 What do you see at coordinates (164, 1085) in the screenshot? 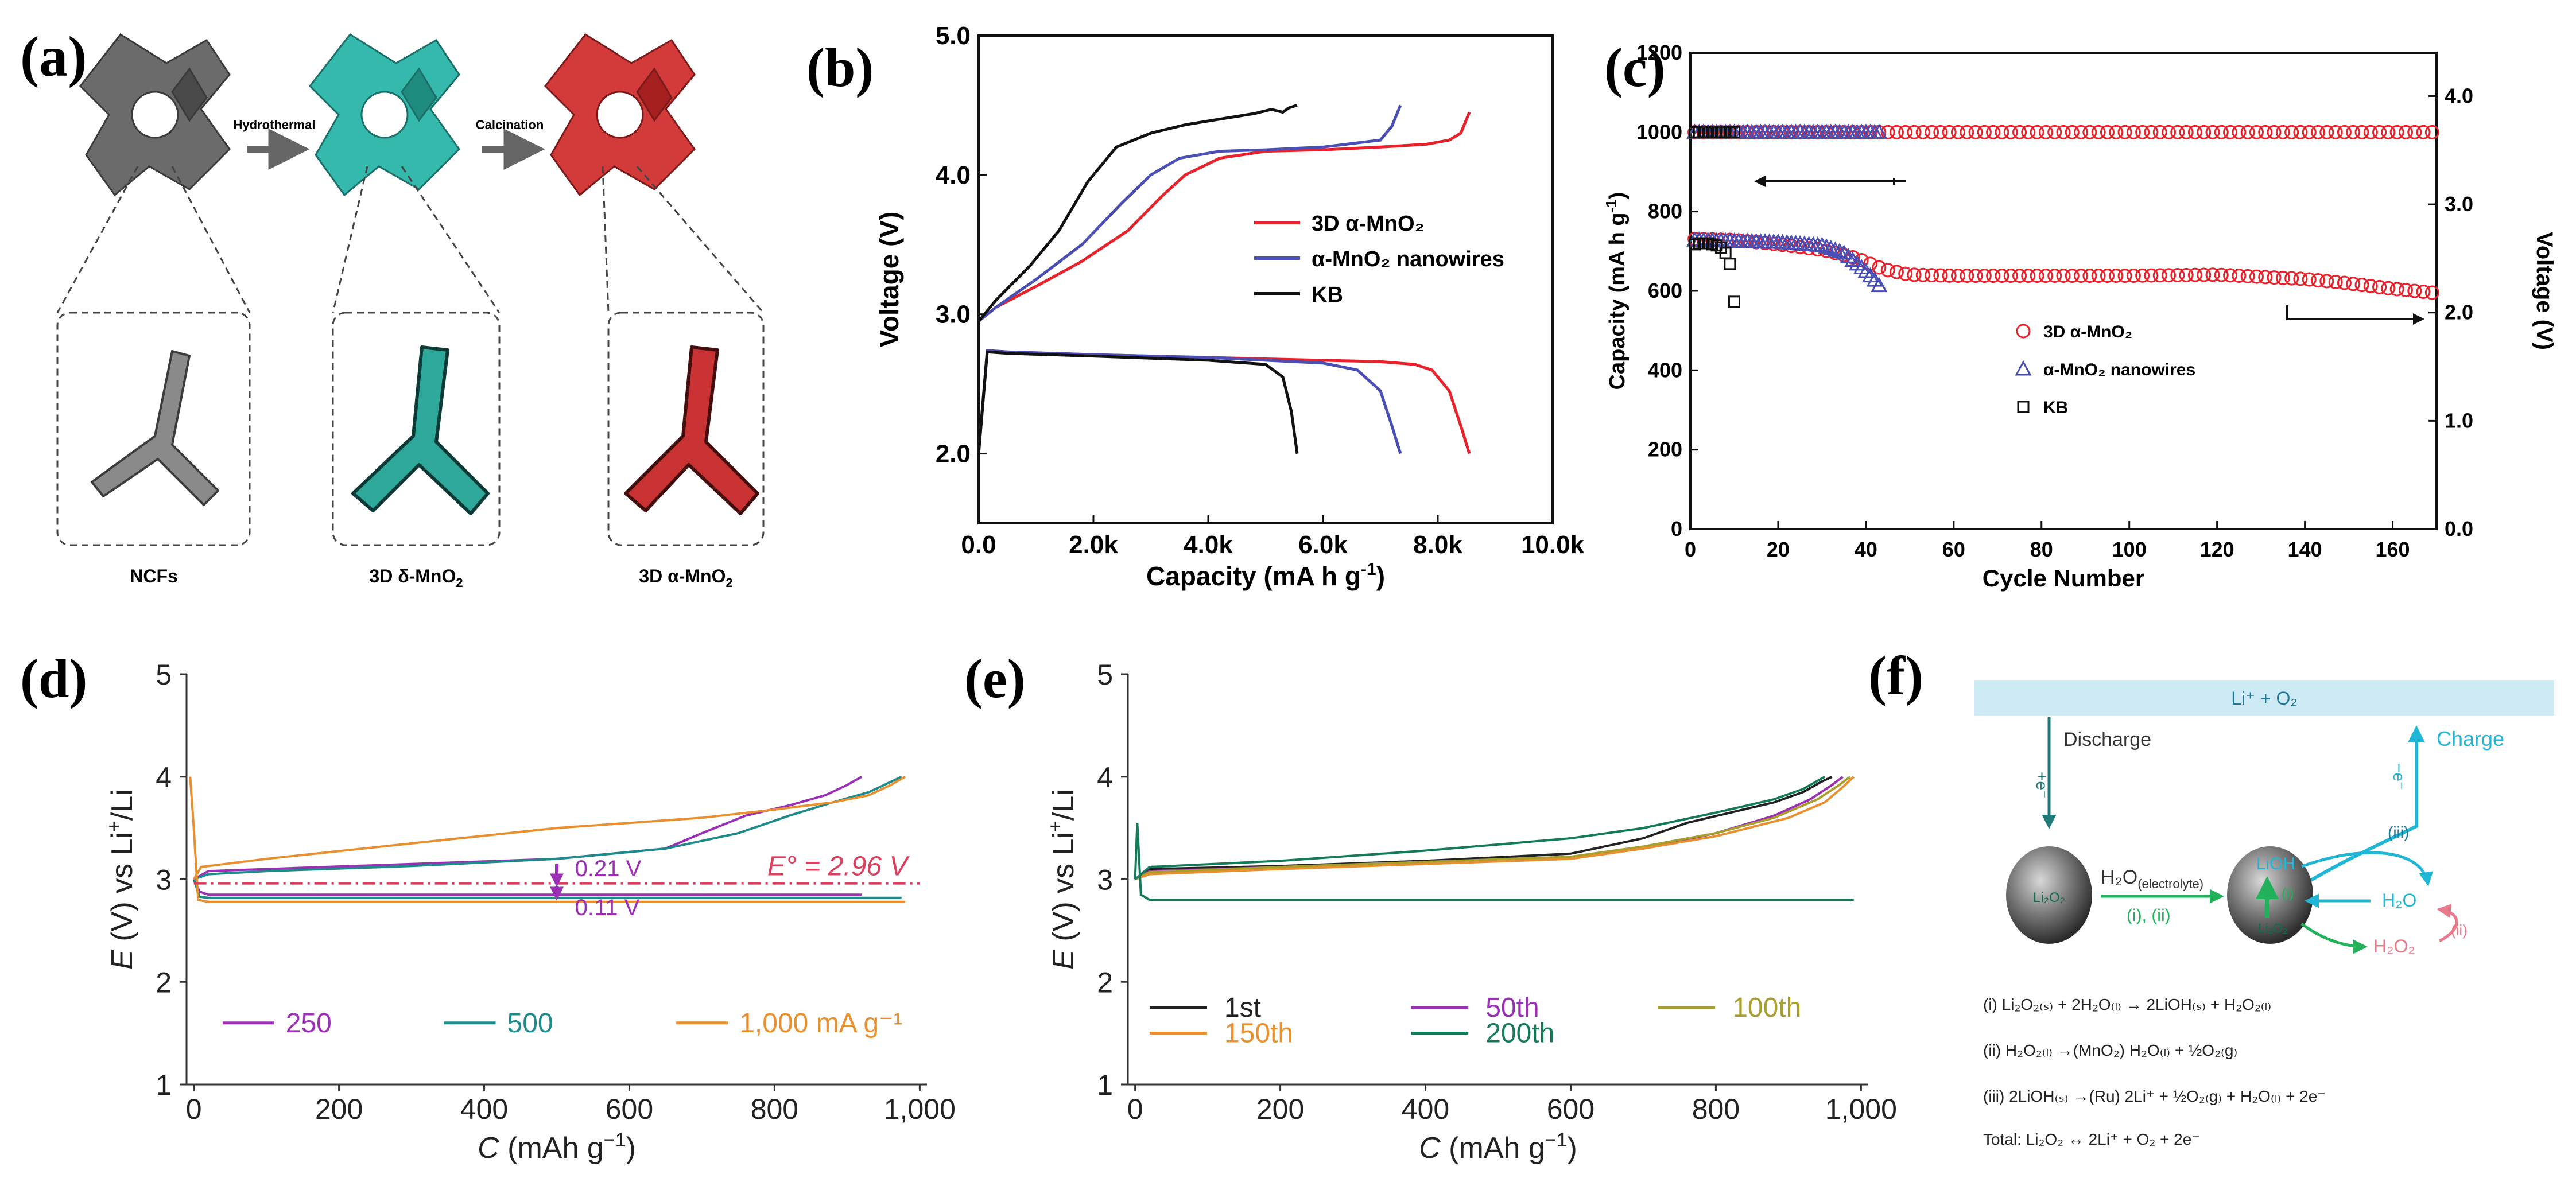
I see `y-tick-label: 1` at bounding box center [164, 1085].